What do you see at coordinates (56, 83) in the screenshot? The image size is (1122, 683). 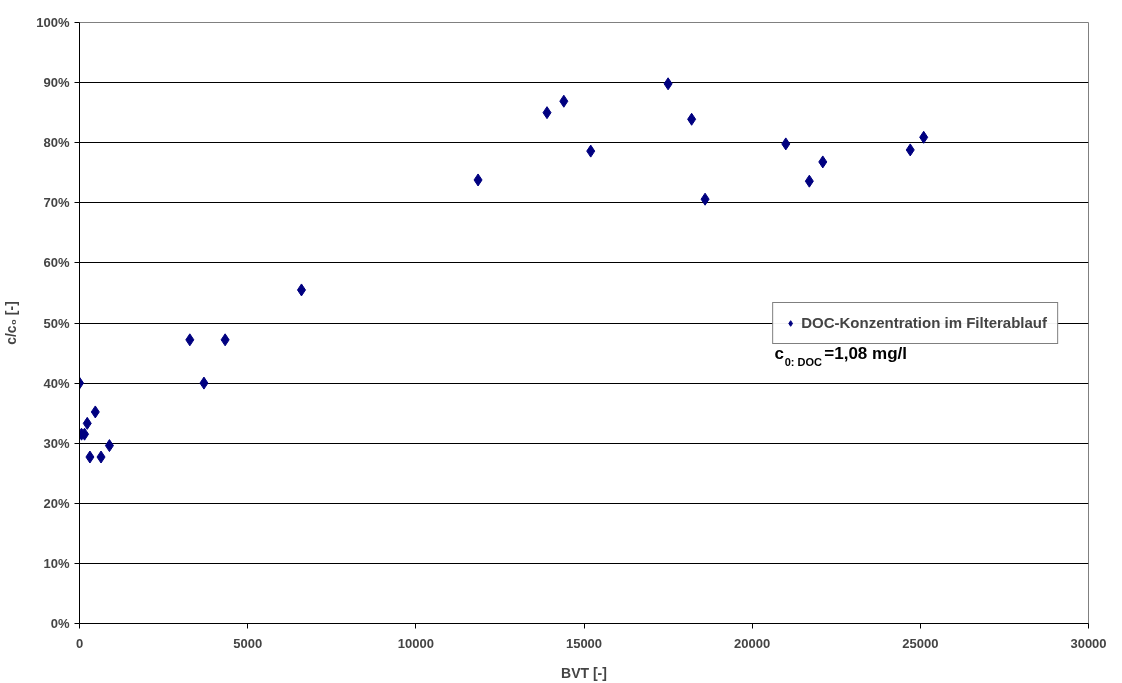 I see `y-tick-label: 90%` at bounding box center [56, 83].